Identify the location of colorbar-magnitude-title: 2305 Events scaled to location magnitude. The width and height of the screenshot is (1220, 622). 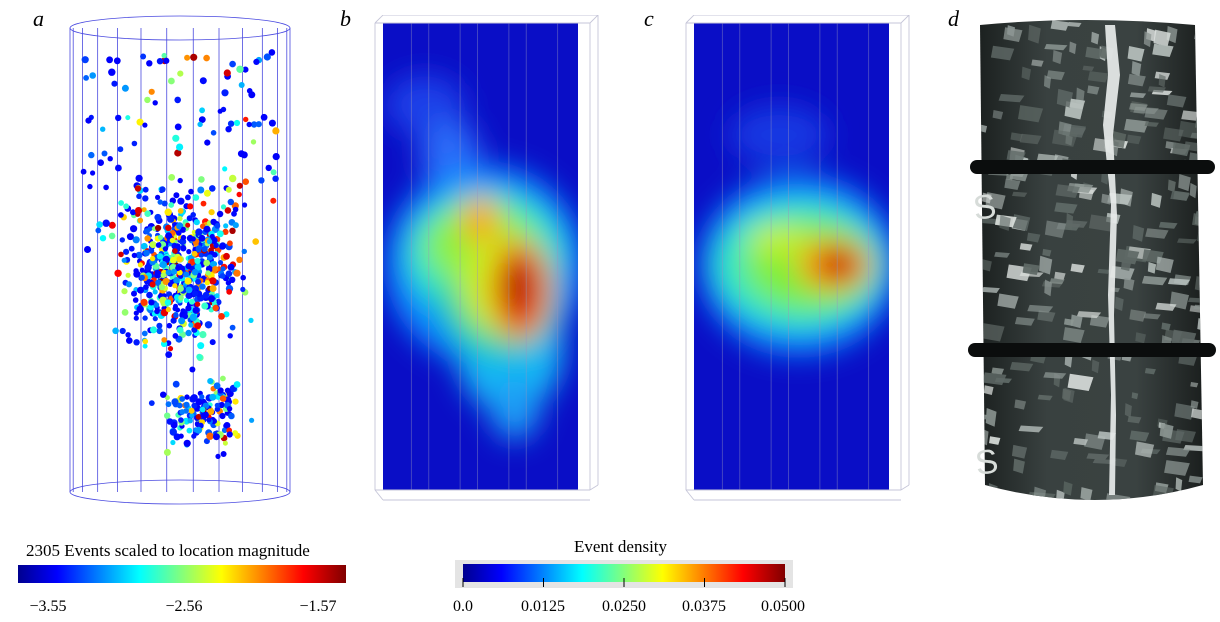
(168, 550).